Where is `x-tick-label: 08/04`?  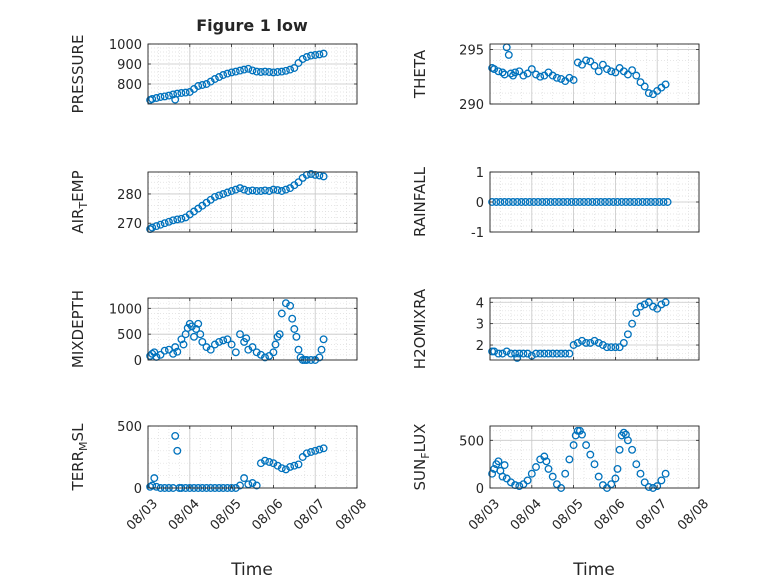 x-tick-label: 08/04 is located at coordinates (526, 514).